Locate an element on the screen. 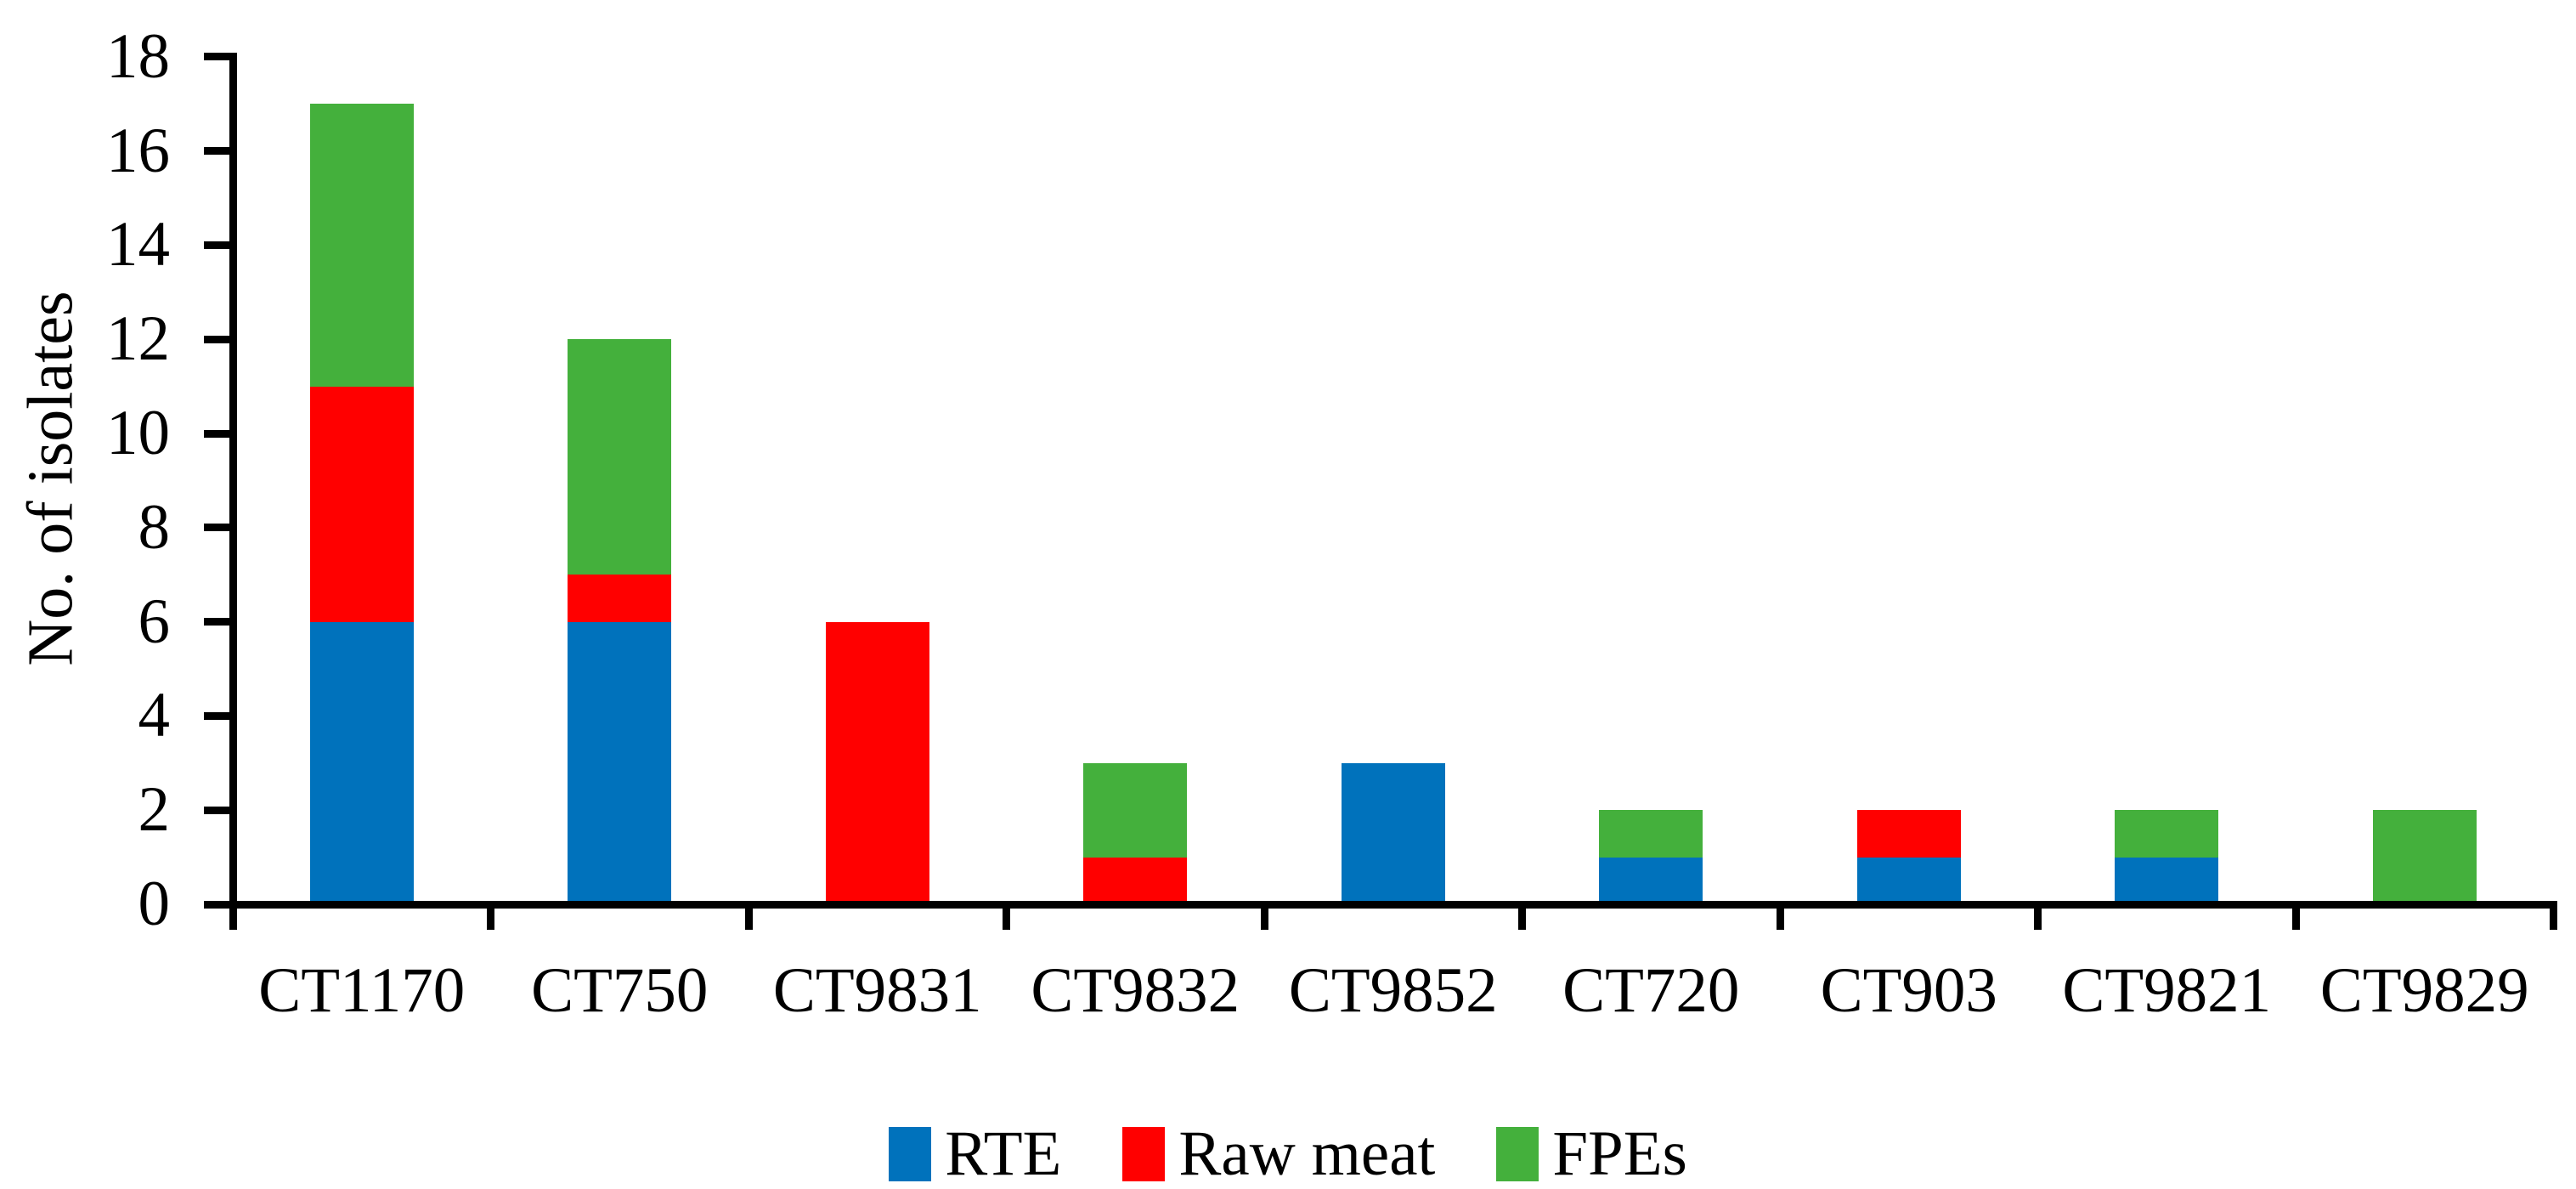 The image size is (2576, 1189). x-axis-line is located at coordinates (1382, 905).